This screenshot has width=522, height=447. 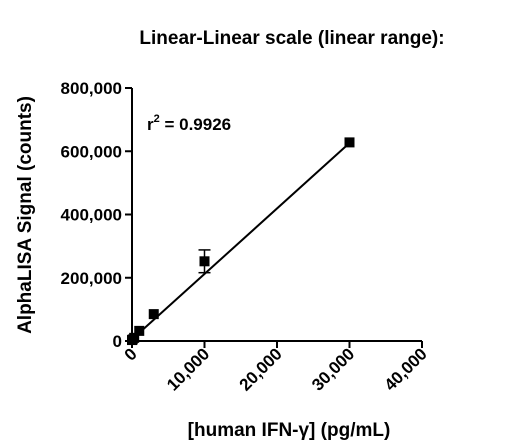 I want to click on x-tick-label: 10,000, so click(x=188, y=369).